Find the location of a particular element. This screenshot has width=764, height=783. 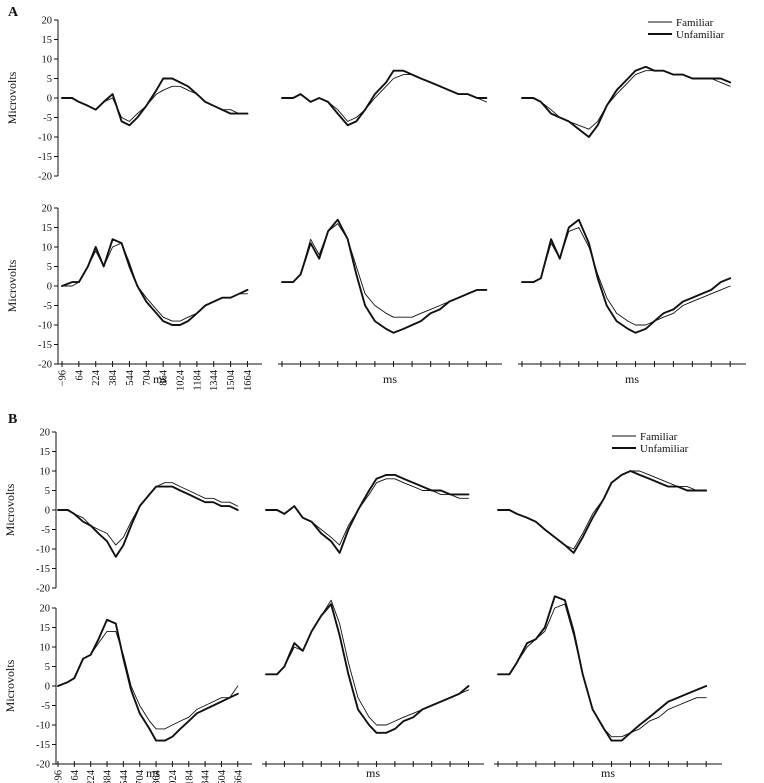

x-tick-label: 224 is located at coordinates (91, 776).